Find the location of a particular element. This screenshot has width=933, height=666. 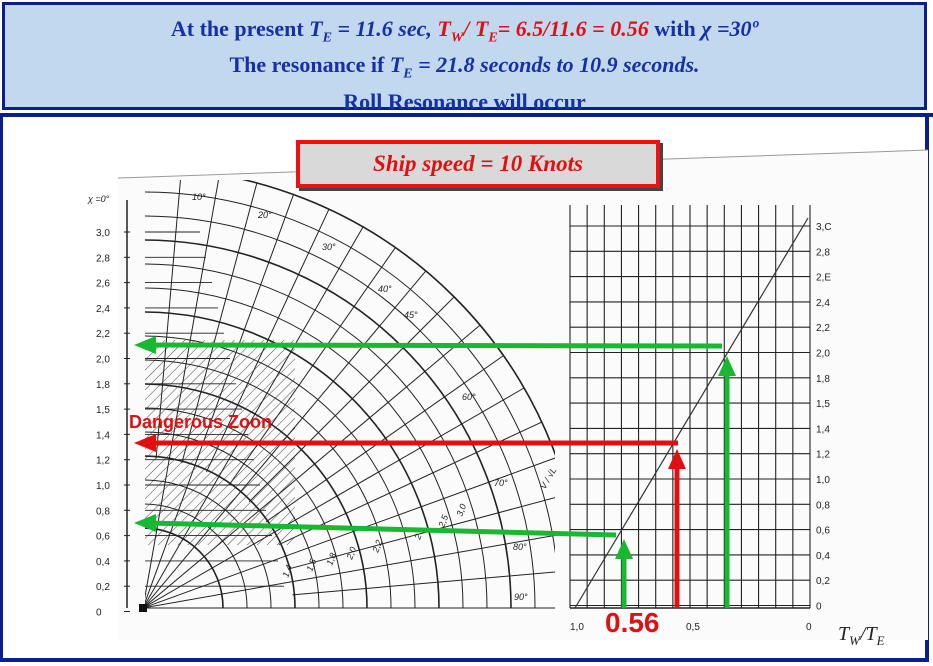

speed-labels: 1,4 1,5 1,8 2,0 2,2 2 2,5 3,0 is located at coordinates (374, 541).